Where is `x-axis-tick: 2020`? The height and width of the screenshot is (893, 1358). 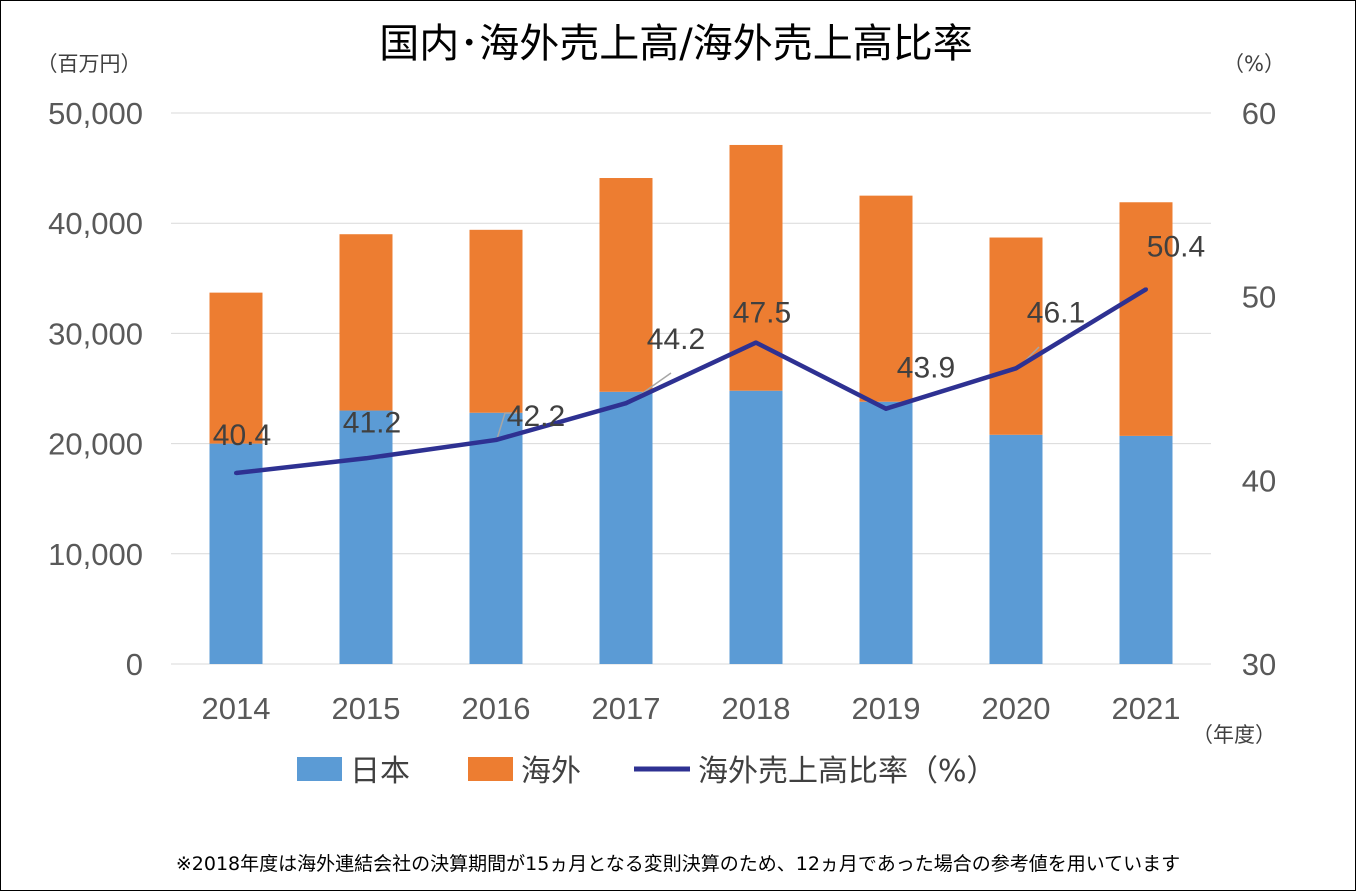
x-axis-tick: 2020 is located at coordinates (1016, 708).